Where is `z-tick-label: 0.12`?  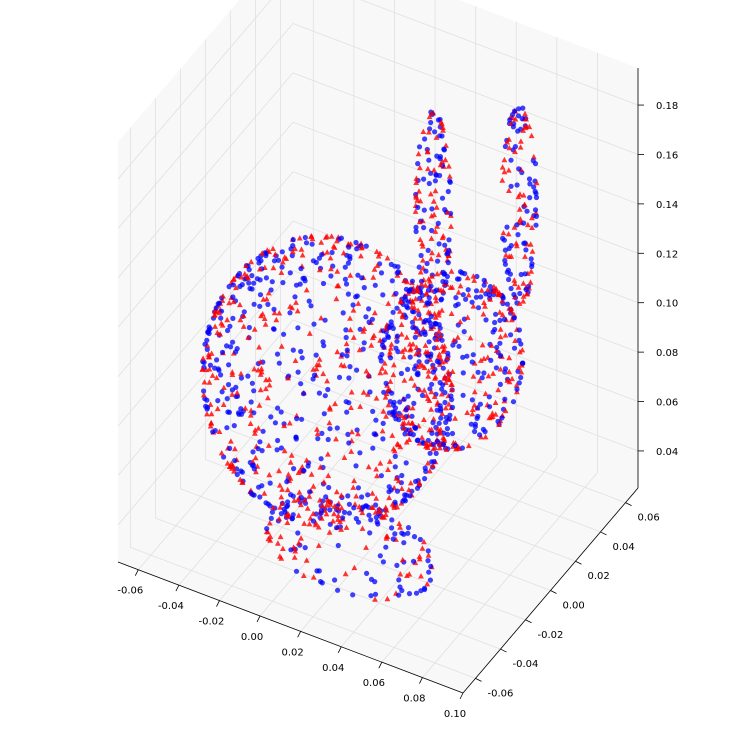
z-tick-label: 0.12 is located at coordinates (667, 254).